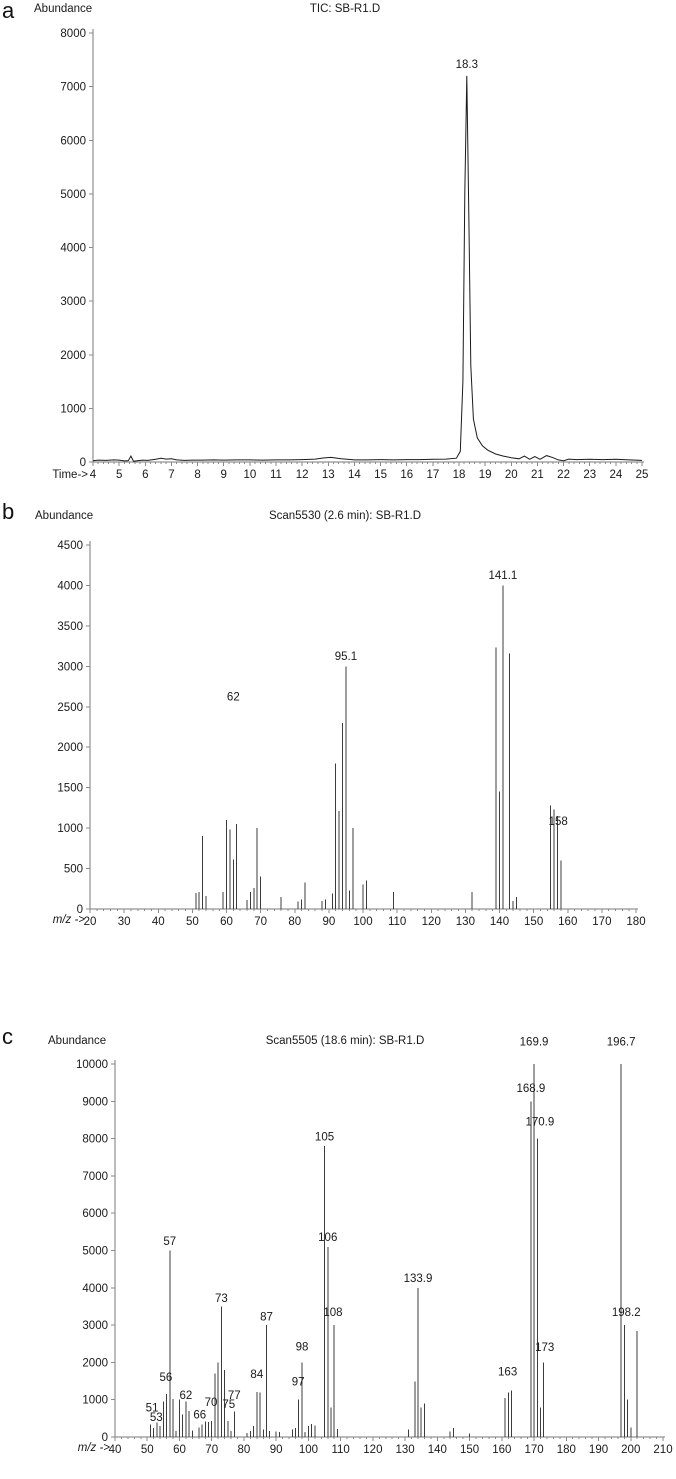  I want to click on x-tick-label: 24, so click(615, 475).